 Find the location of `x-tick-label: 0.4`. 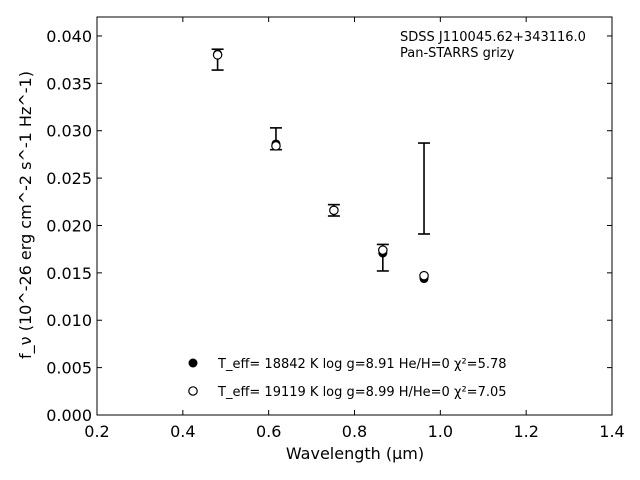

x-tick-label: 0.4 is located at coordinates (182, 431).